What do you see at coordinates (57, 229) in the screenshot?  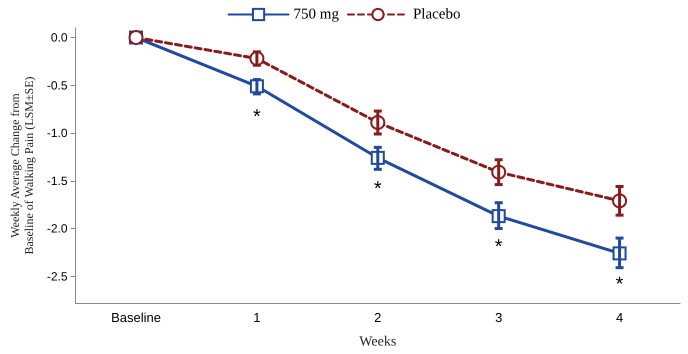 I see `y-tick-label: -2.0` at bounding box center [57, 229].